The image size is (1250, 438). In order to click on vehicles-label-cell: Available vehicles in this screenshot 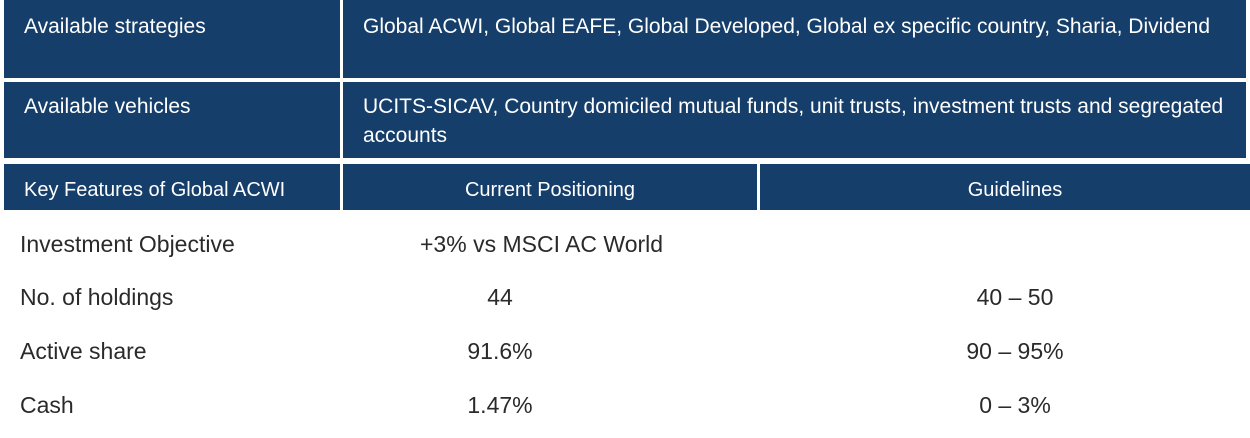, I will do `click(172, 120)`.